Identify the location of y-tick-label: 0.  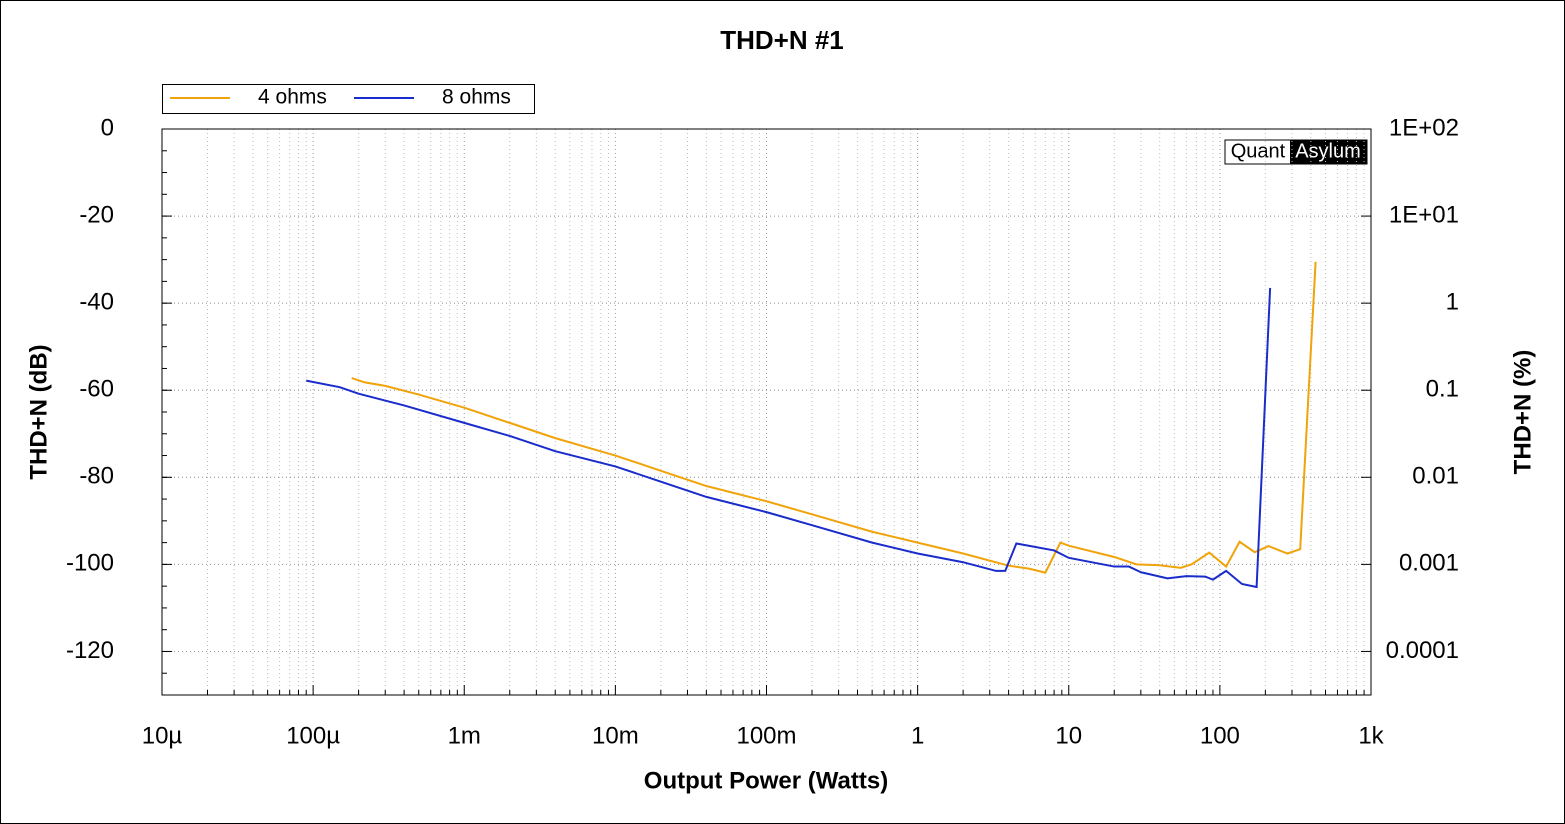
(107, 127).